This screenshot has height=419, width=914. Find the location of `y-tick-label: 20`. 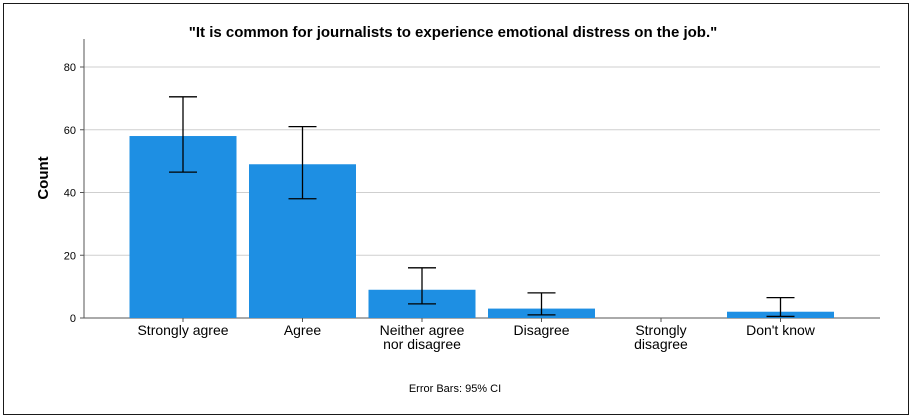

y-tick-label: 20 is located at coordinates (70, 256).